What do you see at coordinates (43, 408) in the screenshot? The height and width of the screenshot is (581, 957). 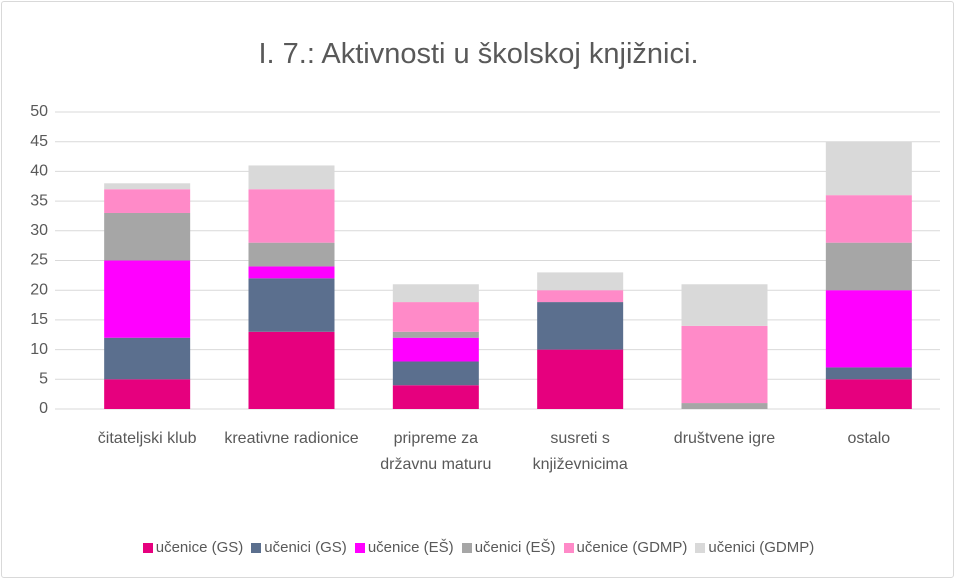 I see `y-tick-label: 0` at bounding box center [43, 408].